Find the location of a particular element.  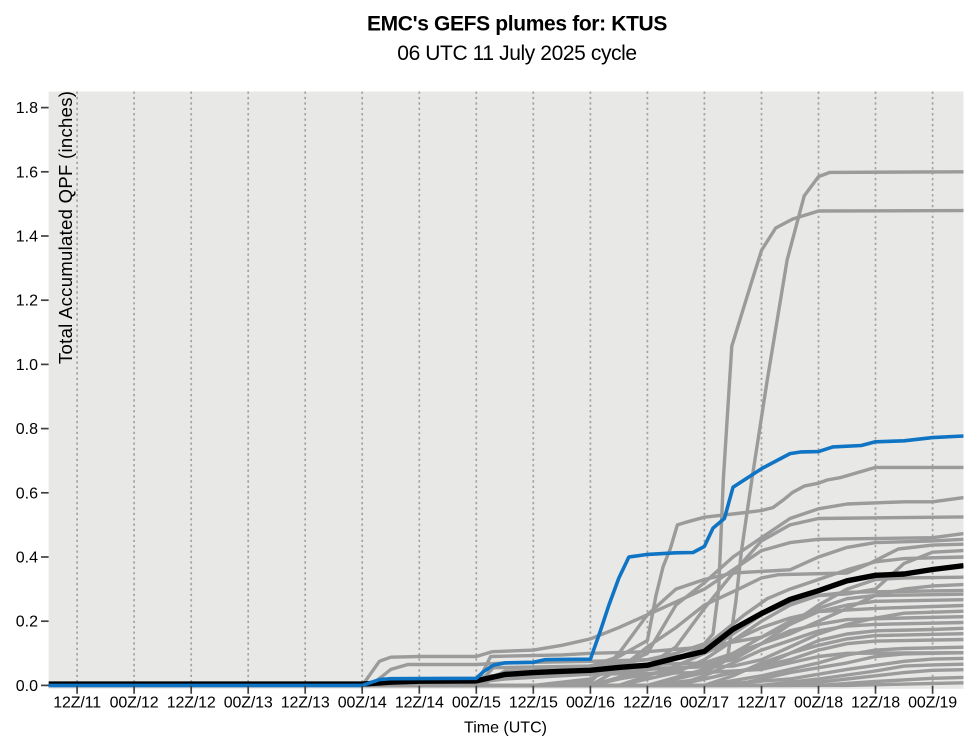

svg-text: 1.8 is located at coordinates (27, 108).